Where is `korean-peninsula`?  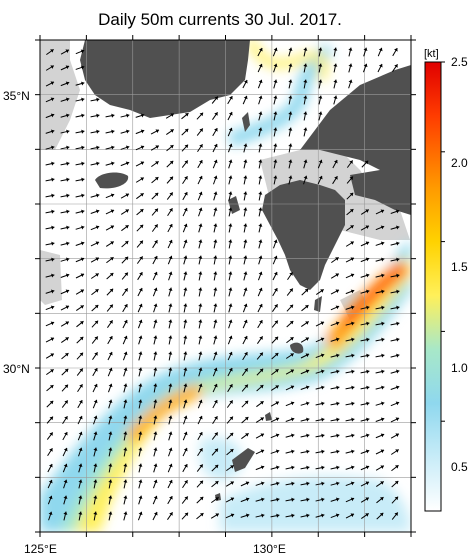
korean-peninsula is located at coordinates (165, 79).